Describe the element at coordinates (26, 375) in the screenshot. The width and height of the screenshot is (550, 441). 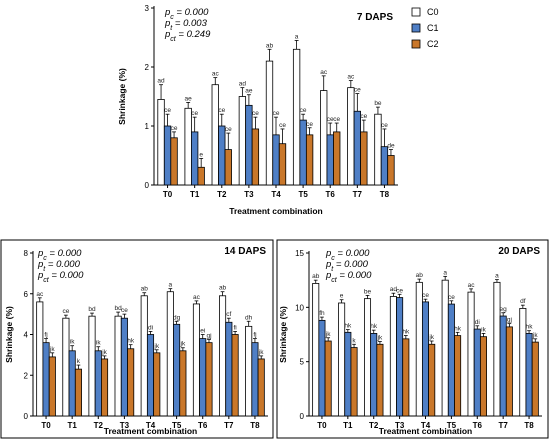
I see `y-tick-label: 2` at that location.